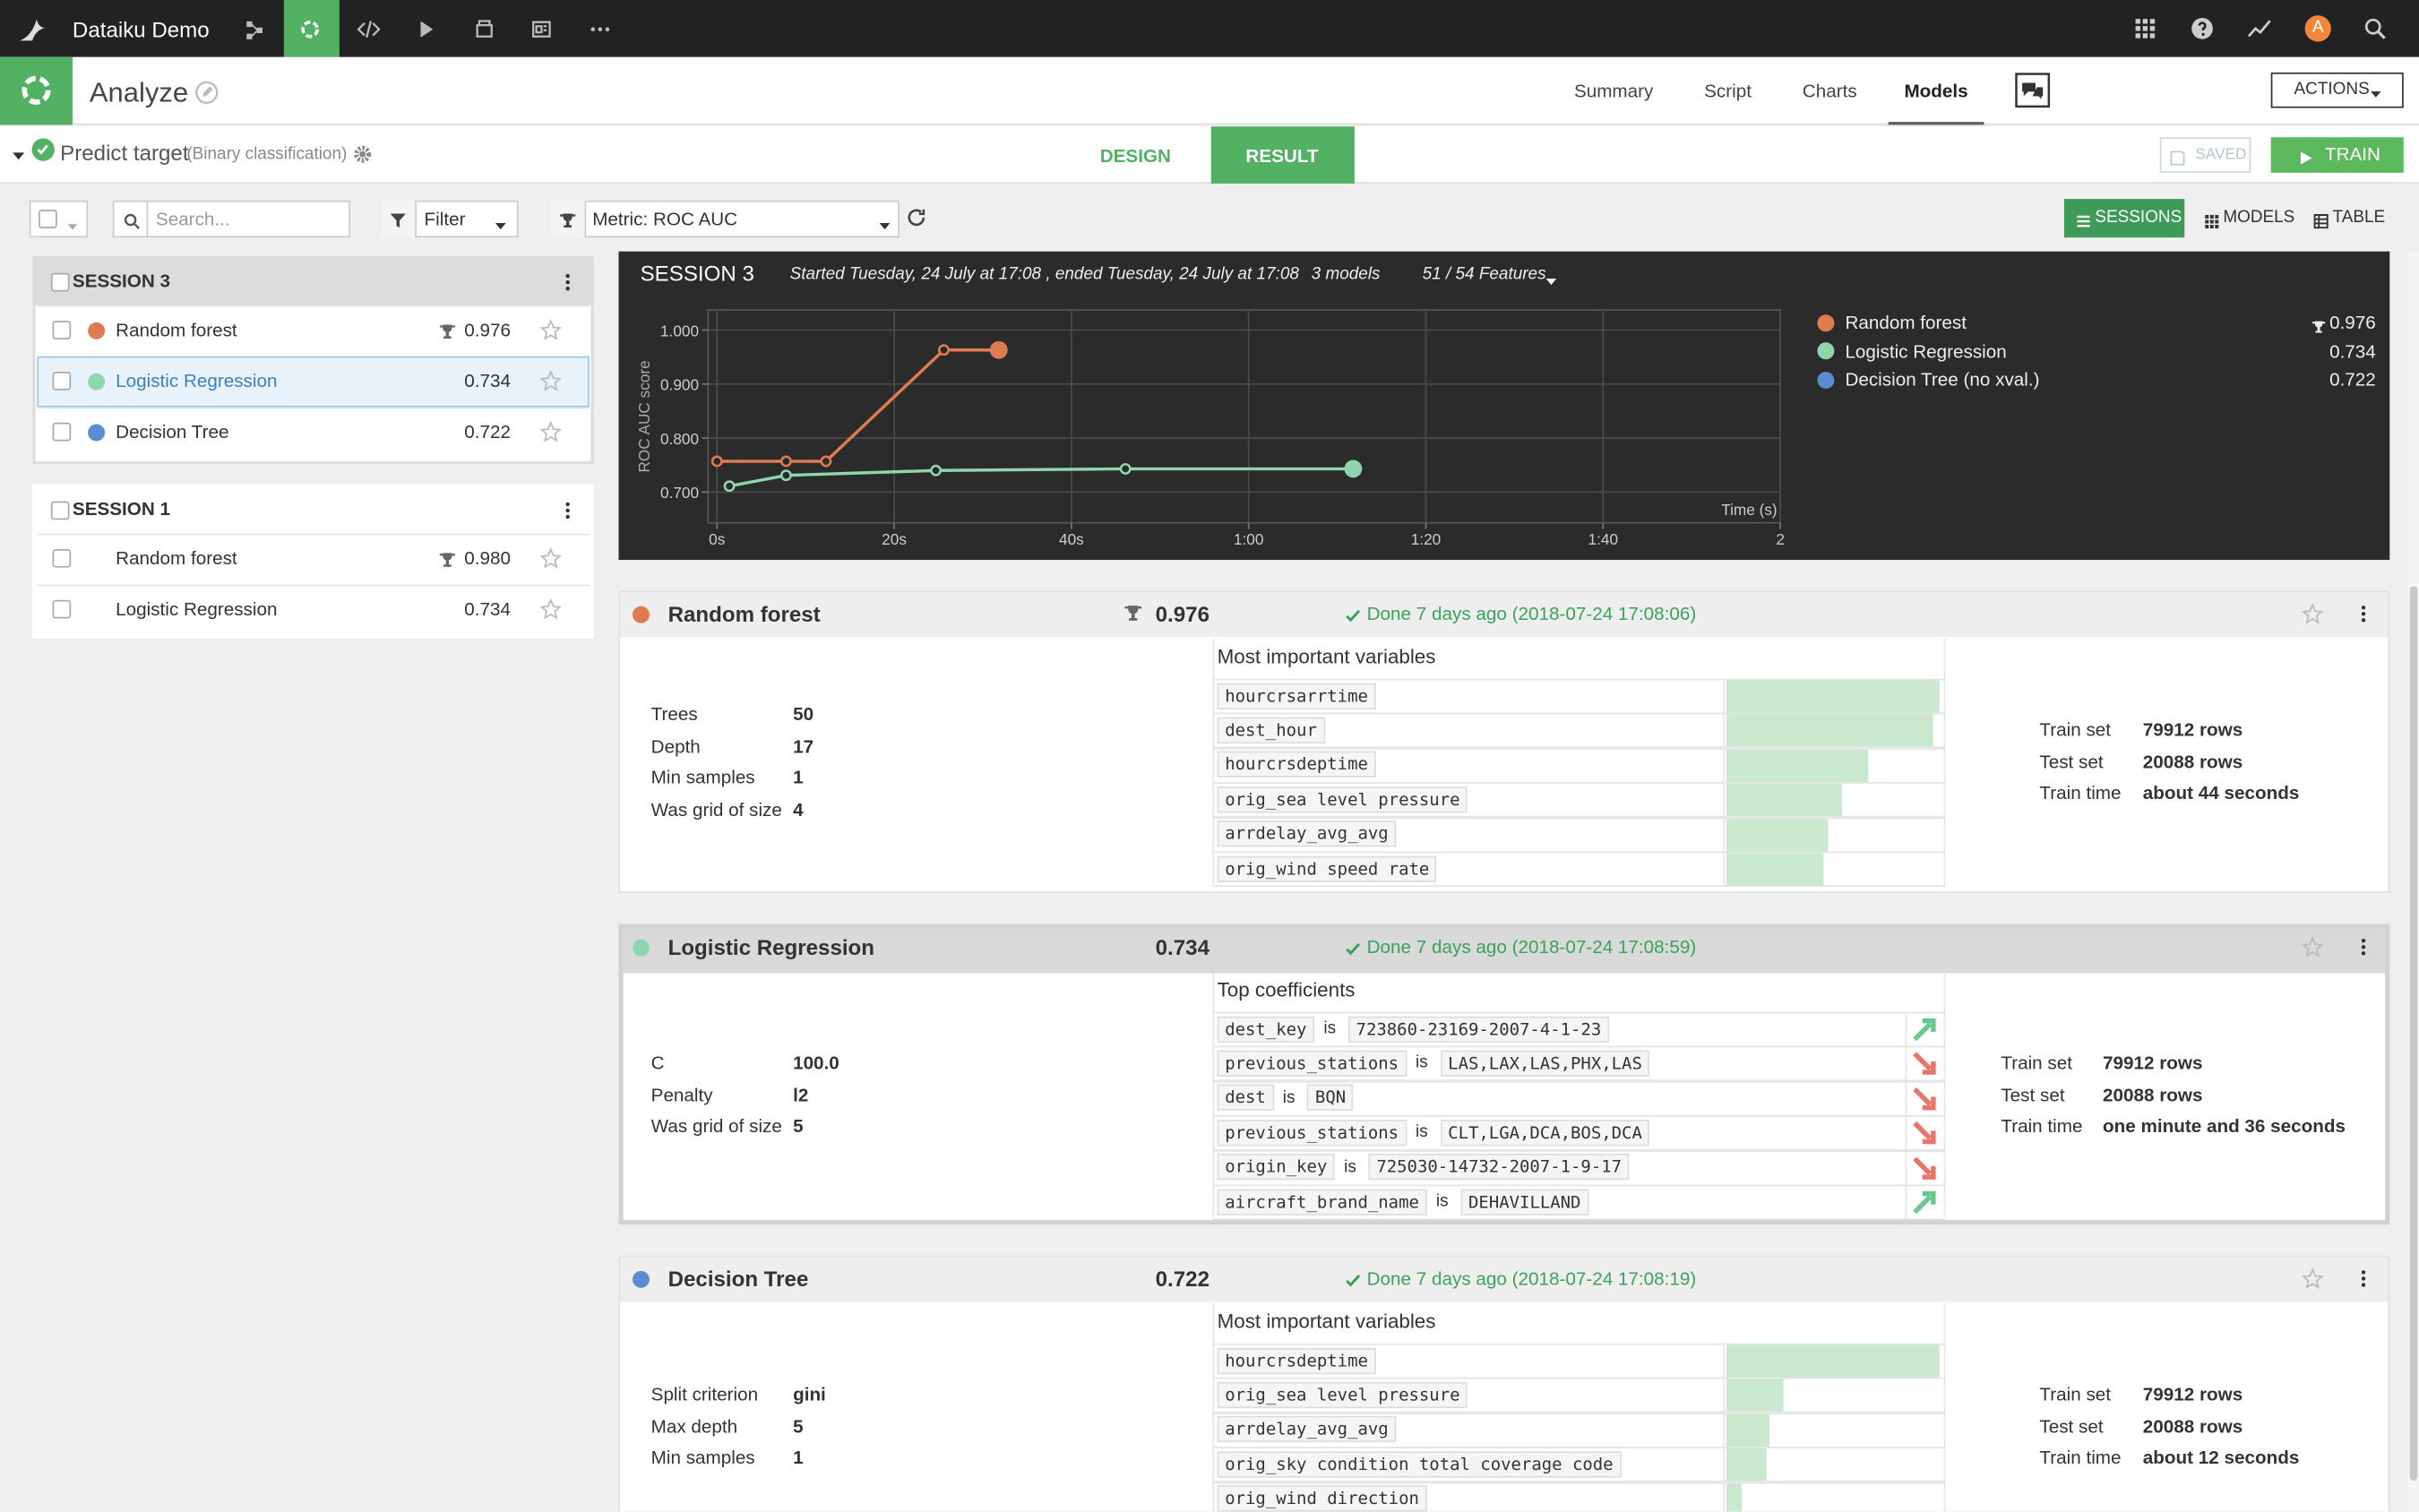  Describe the element at coordinates (1244, 417) in the screenshot. I see `plot-frame` at that location.